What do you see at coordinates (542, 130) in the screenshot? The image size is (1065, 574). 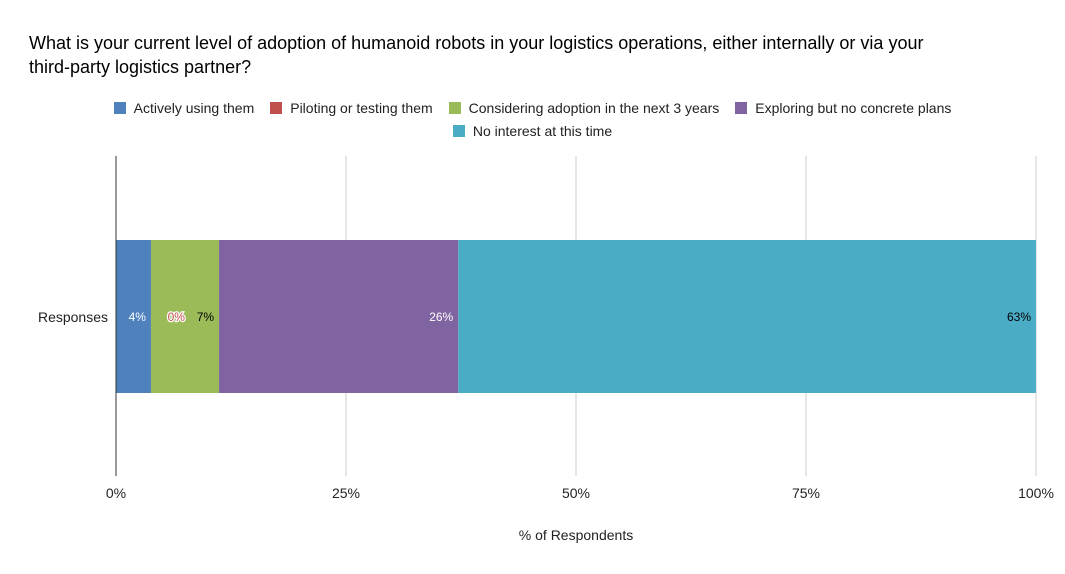 I see `legend-label: No interest at this time` at bounding box center [542, 130].